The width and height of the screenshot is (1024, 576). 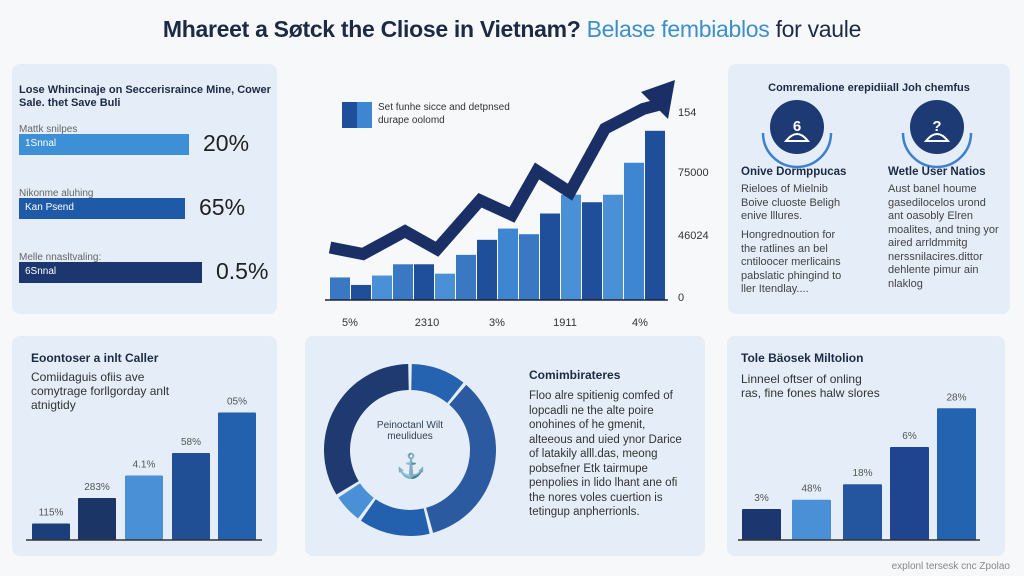 I want to click on bar-value-label: 4.1%, so click(x=144, y=465).